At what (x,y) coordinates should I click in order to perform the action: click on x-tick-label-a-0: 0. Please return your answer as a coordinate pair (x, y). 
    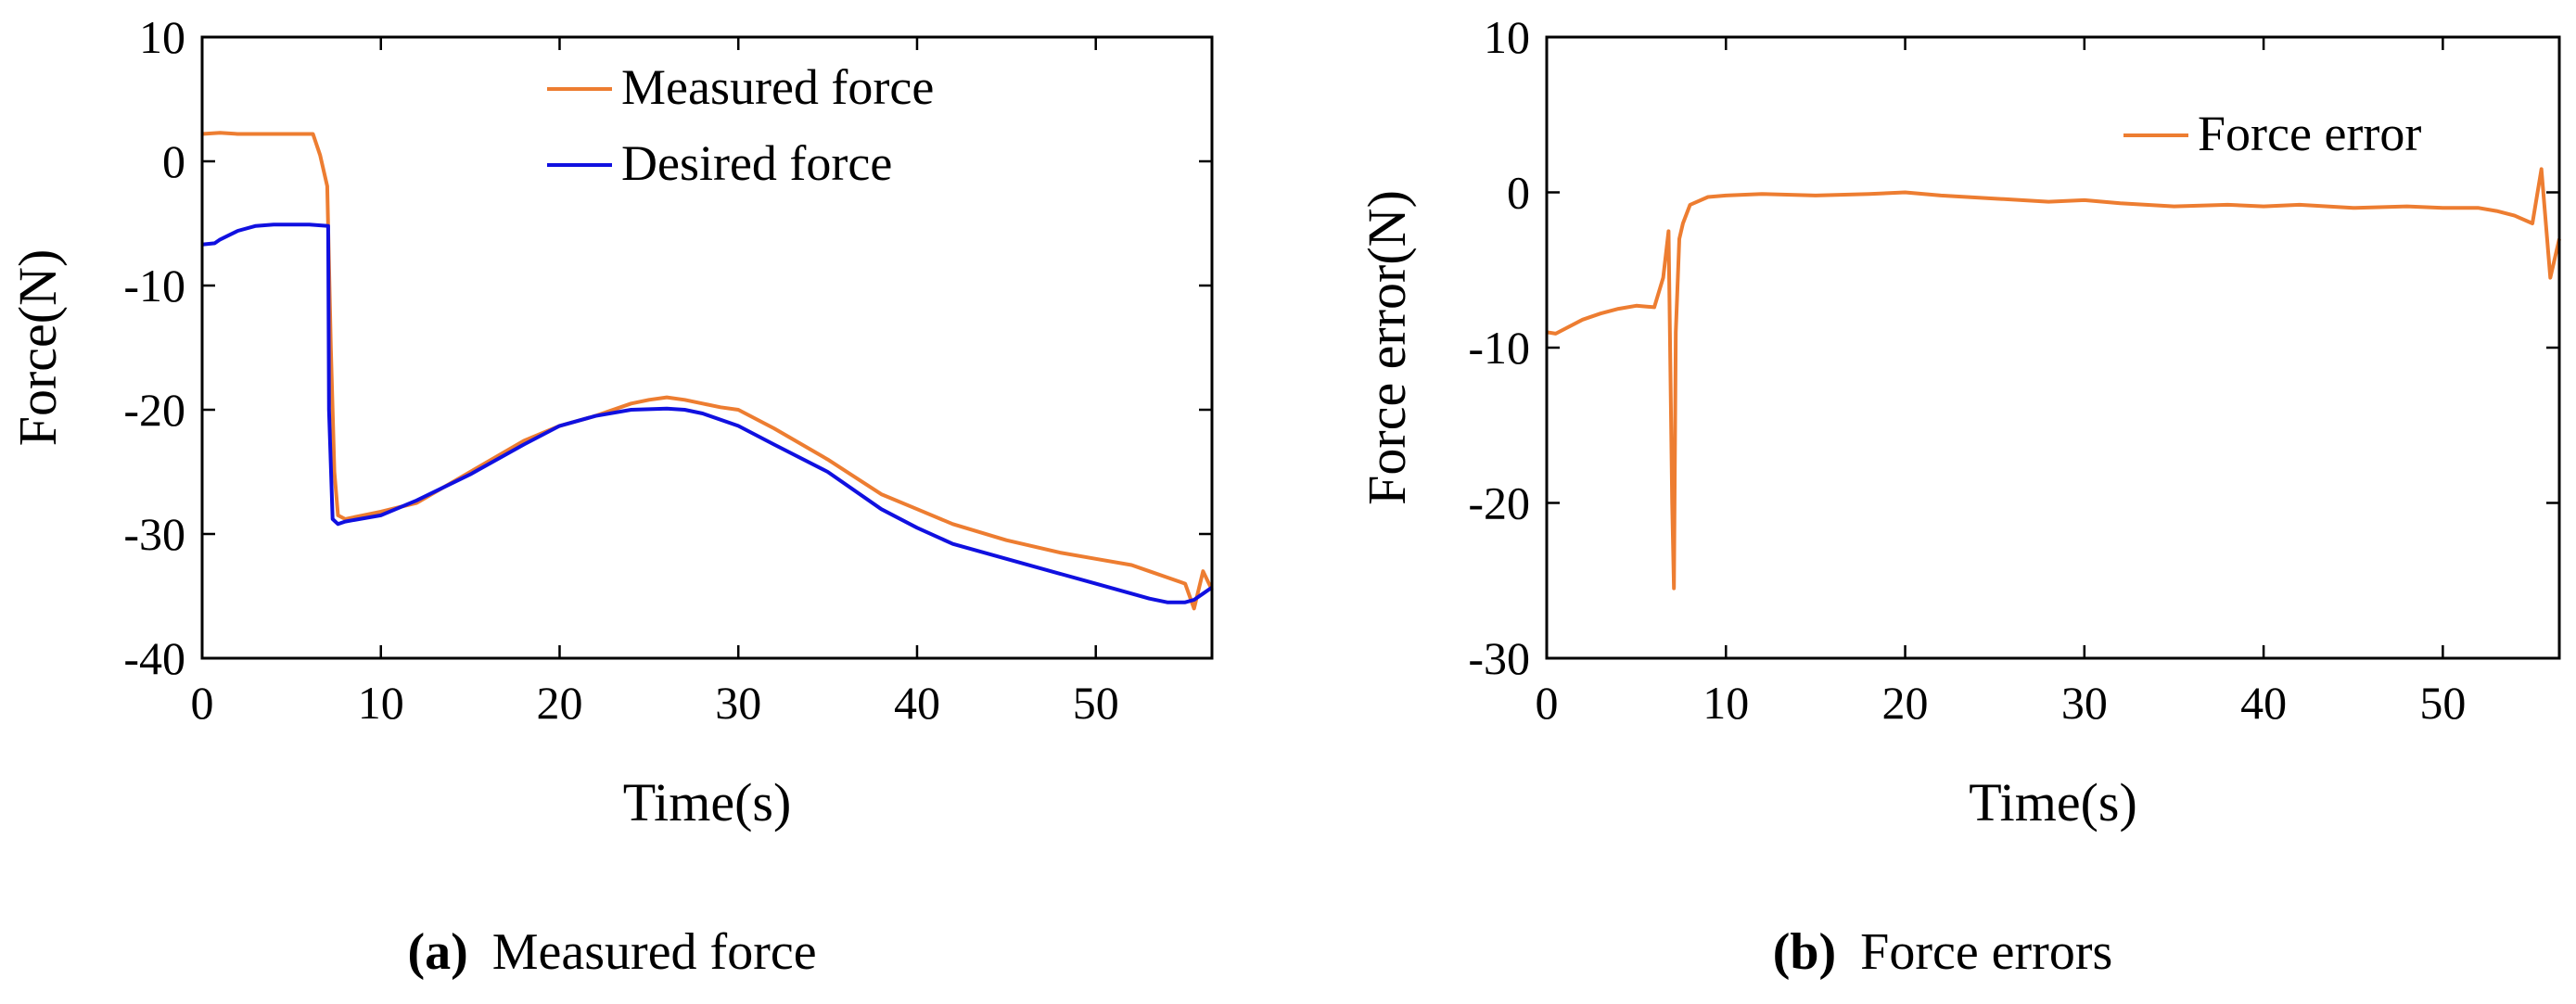
    Looking at the image, I should click on (202, 703).